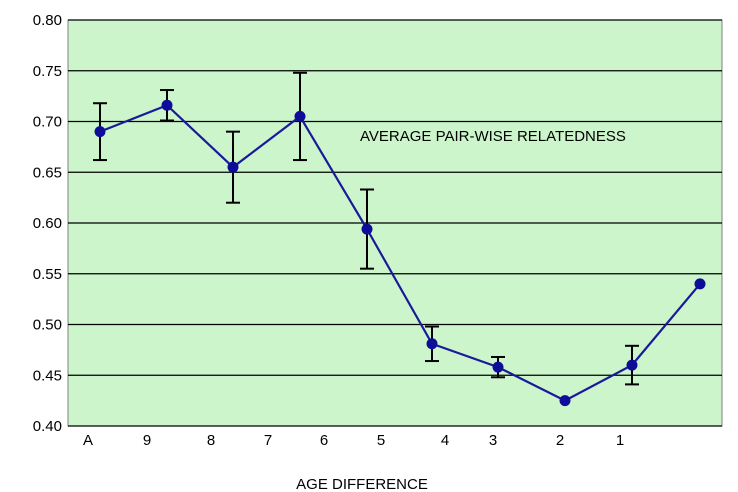  Describe the element at coordinates (560, 440) in the screenshot. I see `x-tick-label: 2` at that location.